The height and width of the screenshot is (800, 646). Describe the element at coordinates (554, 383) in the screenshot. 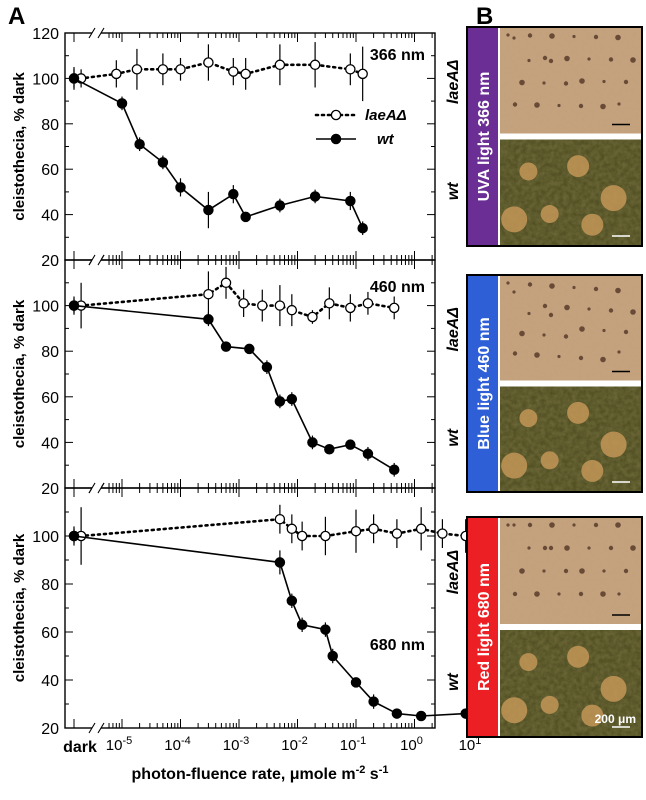

I see `photo-frame` at that location.